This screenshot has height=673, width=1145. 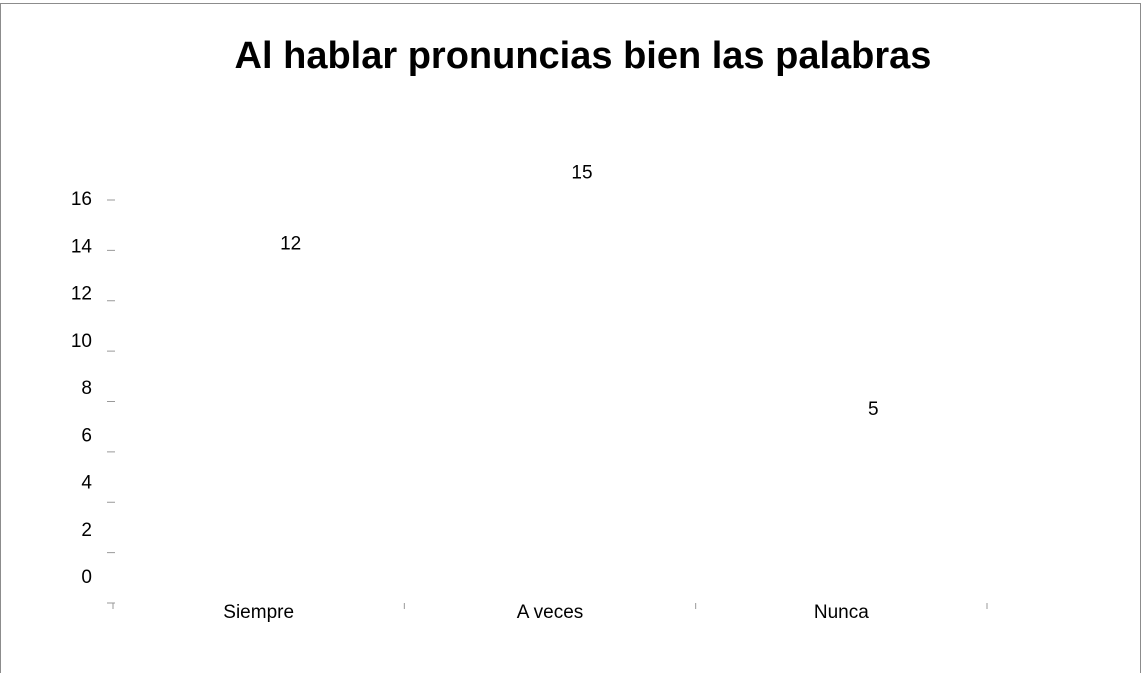 What do you see at coordinates (86, 577) in the screenshot?
I see `y-tick-label: 0` at bounding box center [86, 577].